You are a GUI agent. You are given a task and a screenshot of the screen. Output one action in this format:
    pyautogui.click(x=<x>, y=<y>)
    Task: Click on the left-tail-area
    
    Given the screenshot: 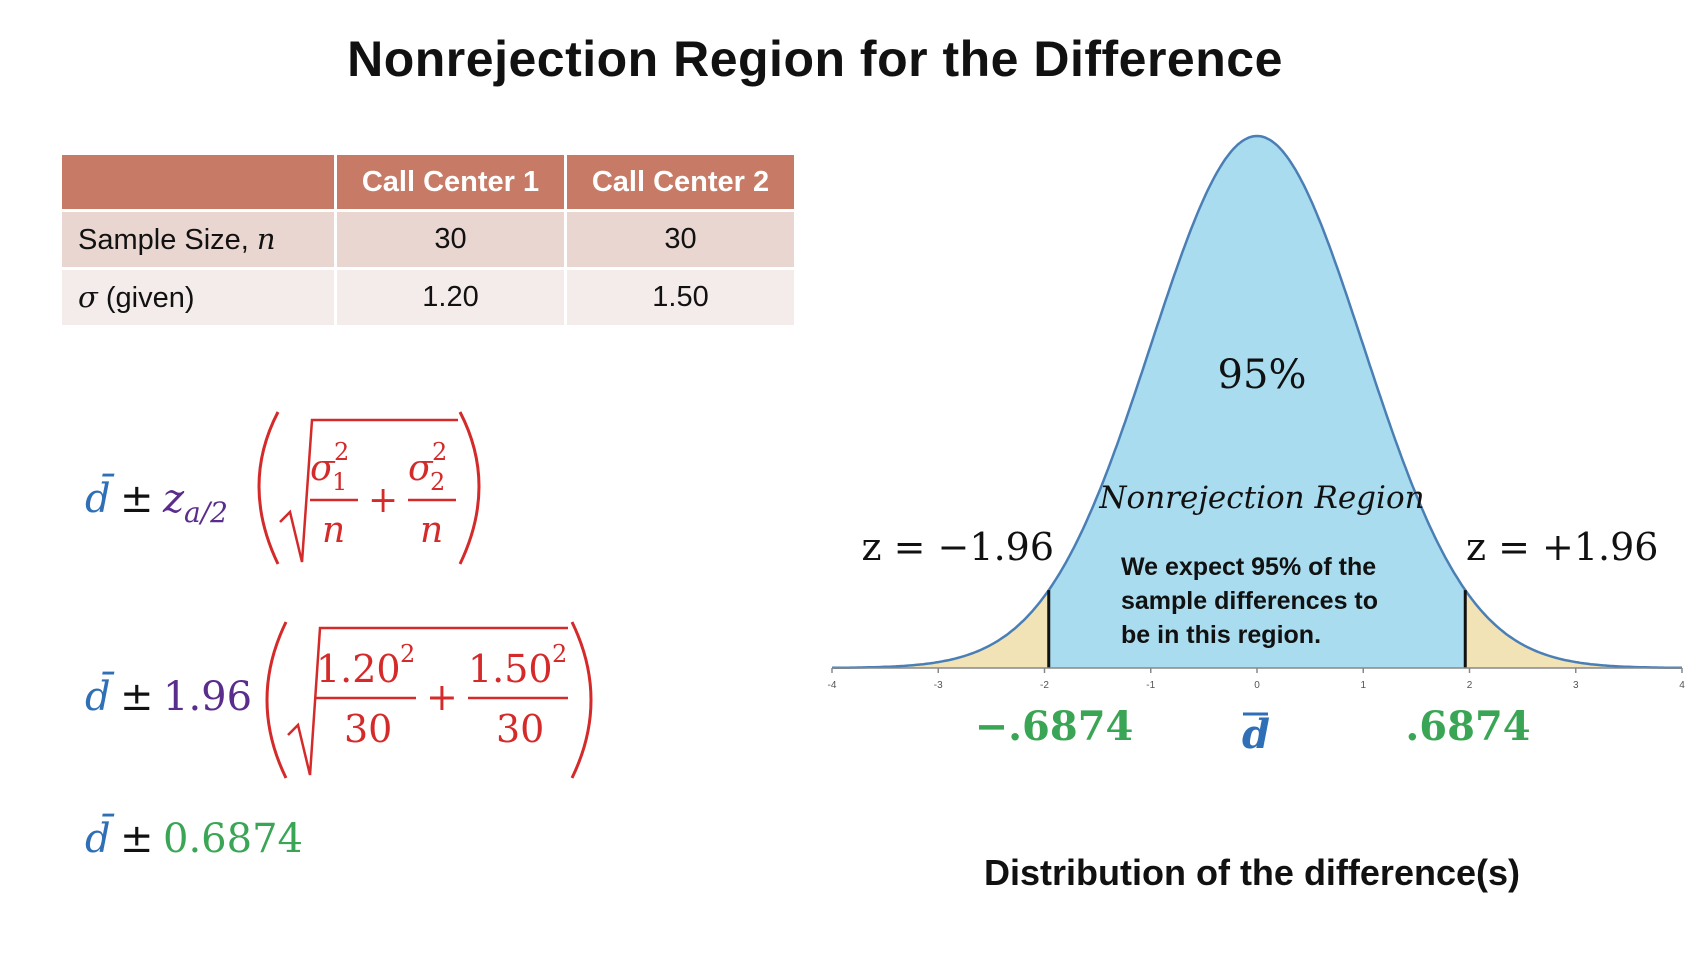 What is the action you would take?
    pyautogui.click(x=940, y=629)
    